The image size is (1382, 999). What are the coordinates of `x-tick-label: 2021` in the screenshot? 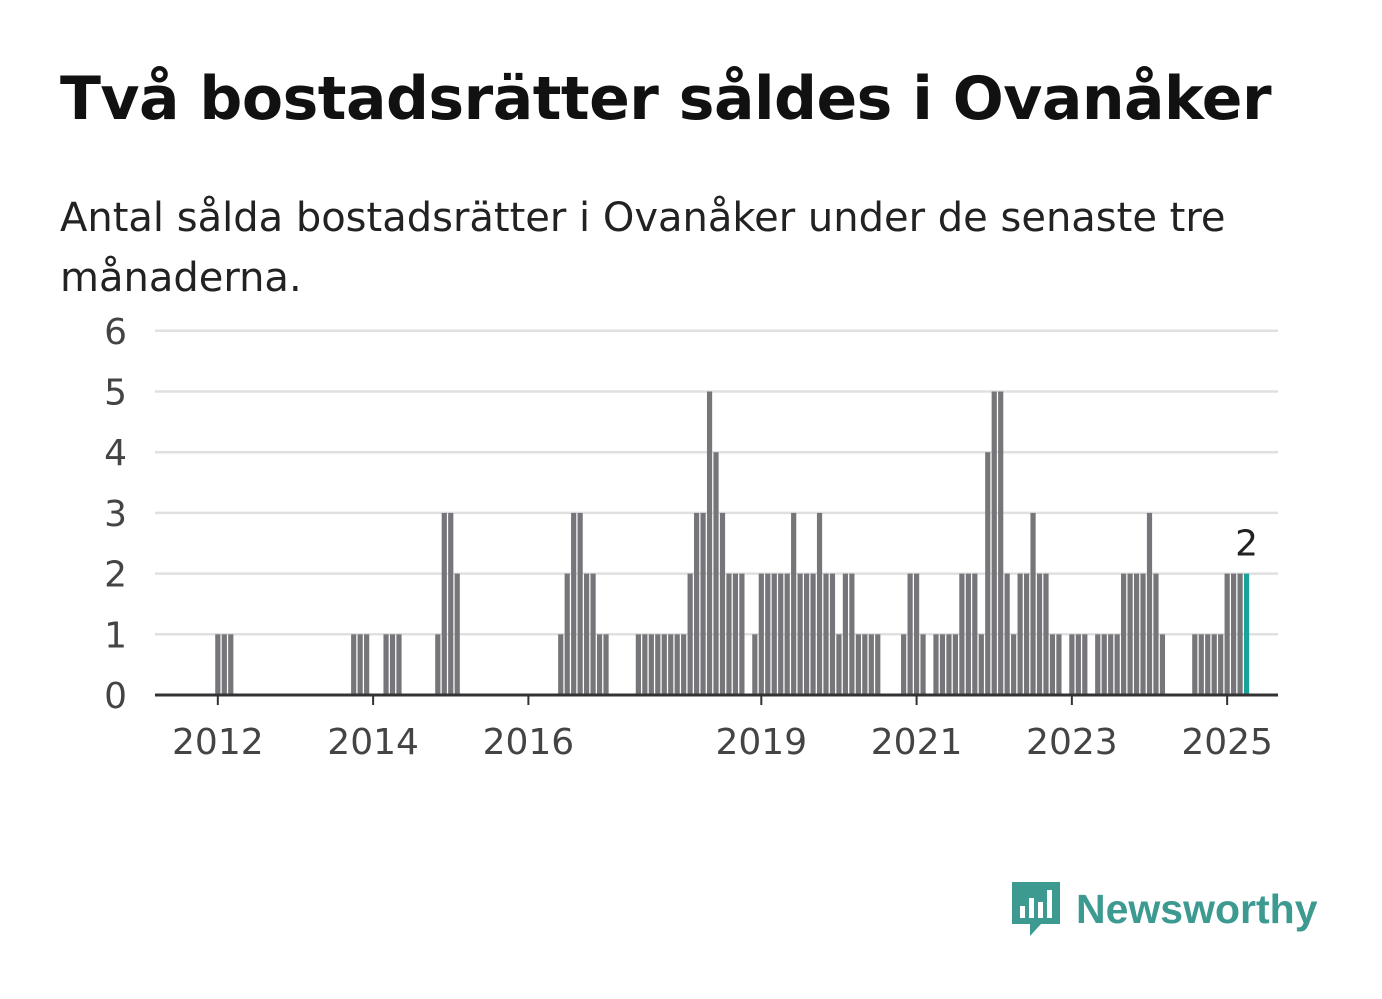 It's located at (917, 742).